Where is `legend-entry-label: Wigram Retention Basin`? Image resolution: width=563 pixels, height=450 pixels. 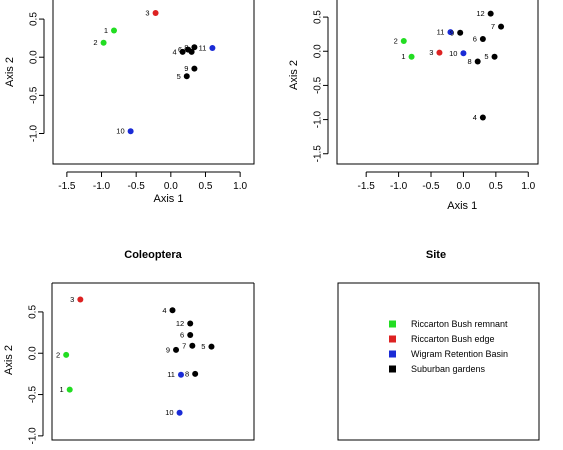 legend-entry-label: Wigram Retention Basin is located at coordinates (459, 354).